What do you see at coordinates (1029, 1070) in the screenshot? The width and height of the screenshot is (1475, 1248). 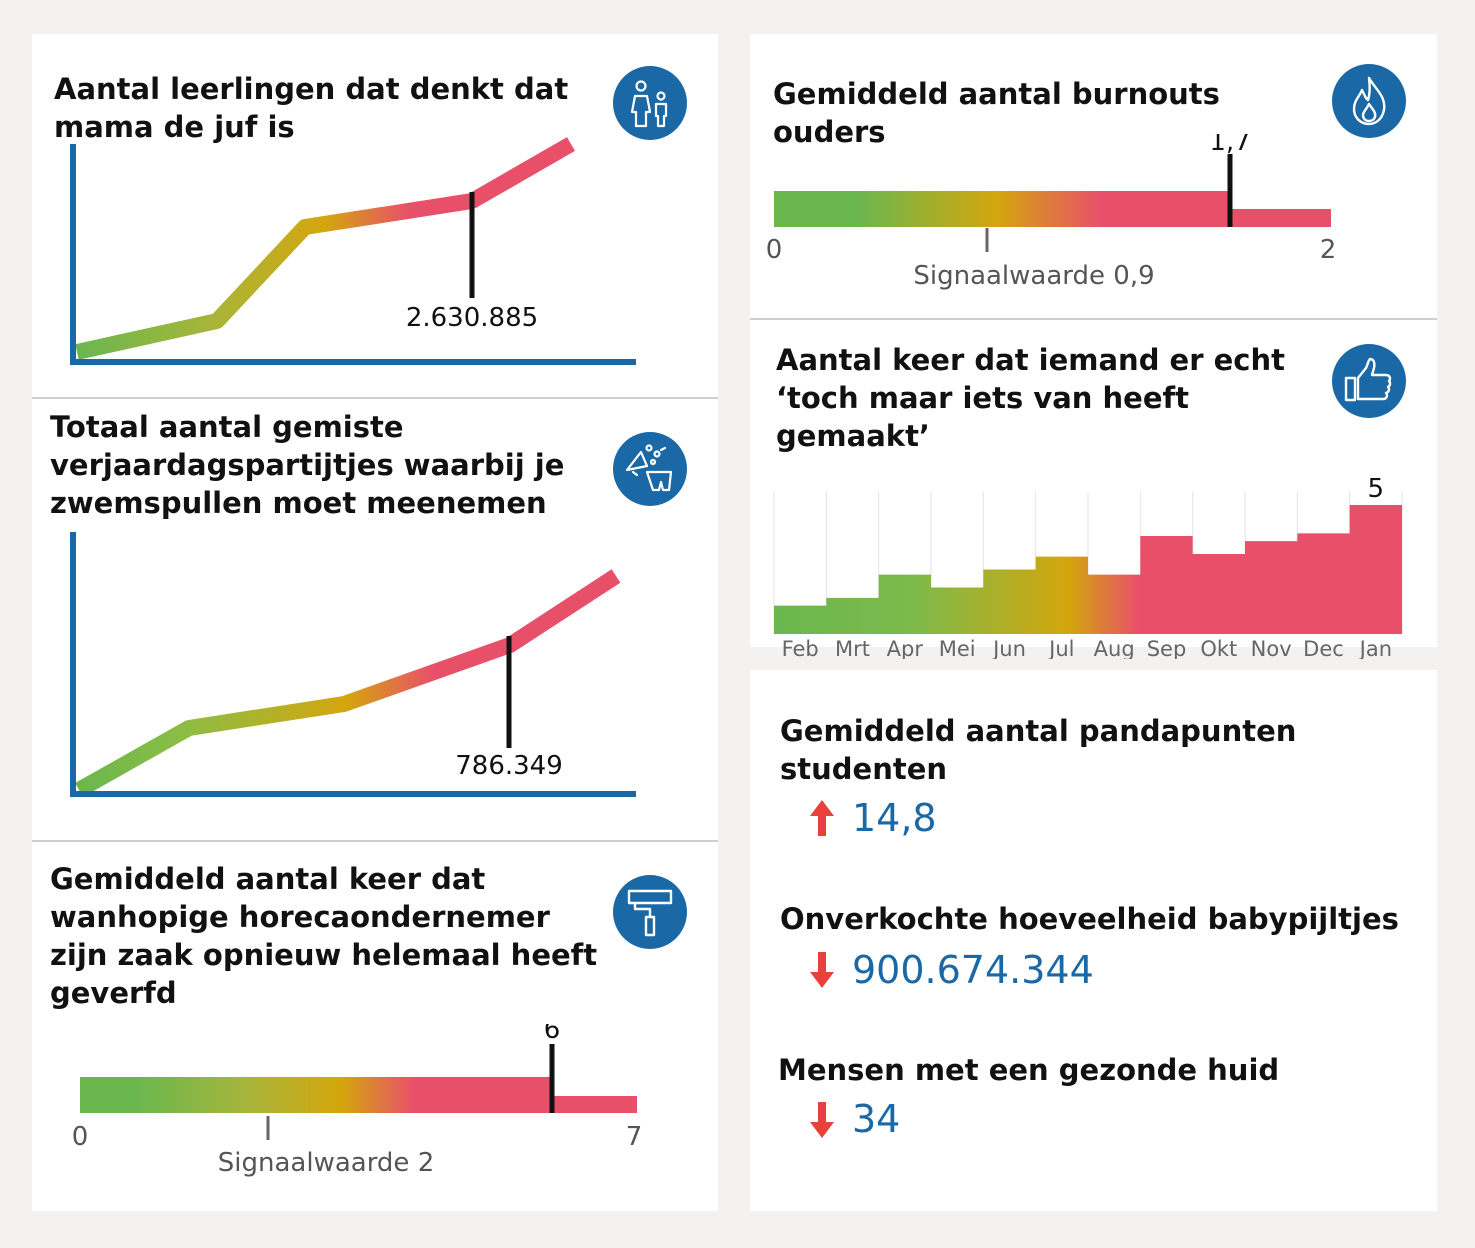 I see `stat-title-gezonde-huid: Mensen met een gezonde huid` at bounding box center [1029, 1070].